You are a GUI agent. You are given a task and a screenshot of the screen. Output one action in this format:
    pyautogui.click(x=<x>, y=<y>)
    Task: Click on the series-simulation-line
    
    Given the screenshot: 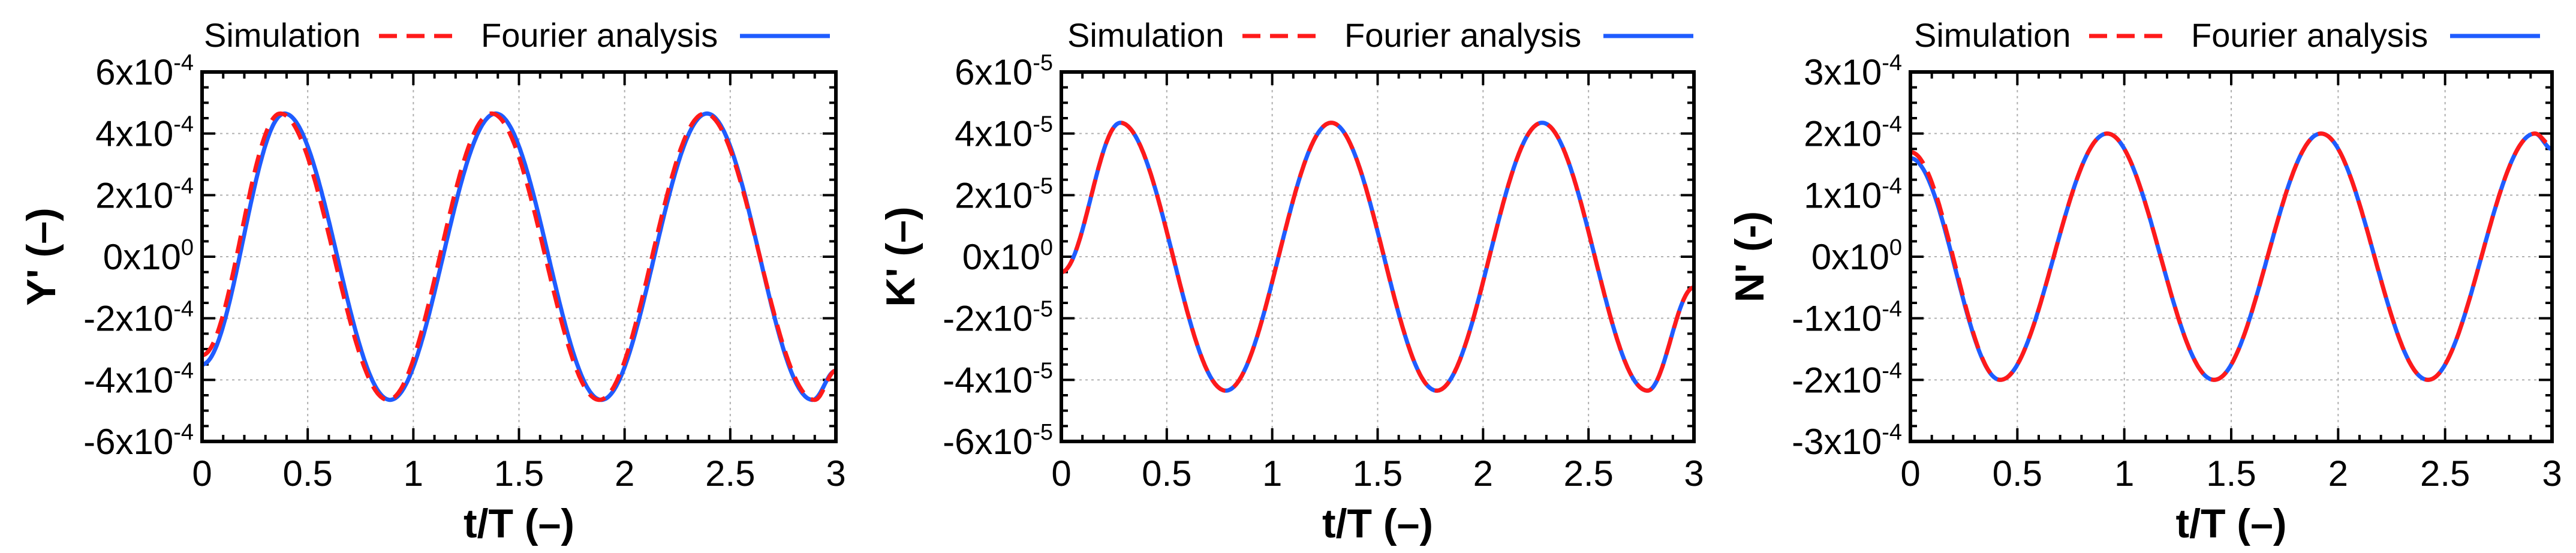 What is the action you would take?
    pyautogui.click(x=1377, y=257)
    